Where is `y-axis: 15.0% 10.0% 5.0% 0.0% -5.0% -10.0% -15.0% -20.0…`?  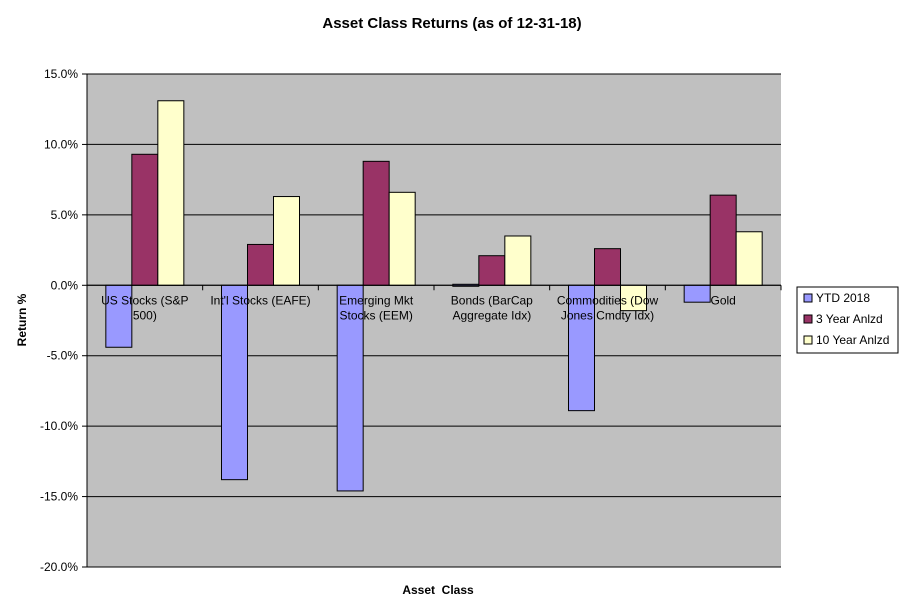
y-axis: 15.0% 10.0% 5.0% 0.0% -5.0% -10.0% -15.0% -20.0… is located at coordinates (63, 320).